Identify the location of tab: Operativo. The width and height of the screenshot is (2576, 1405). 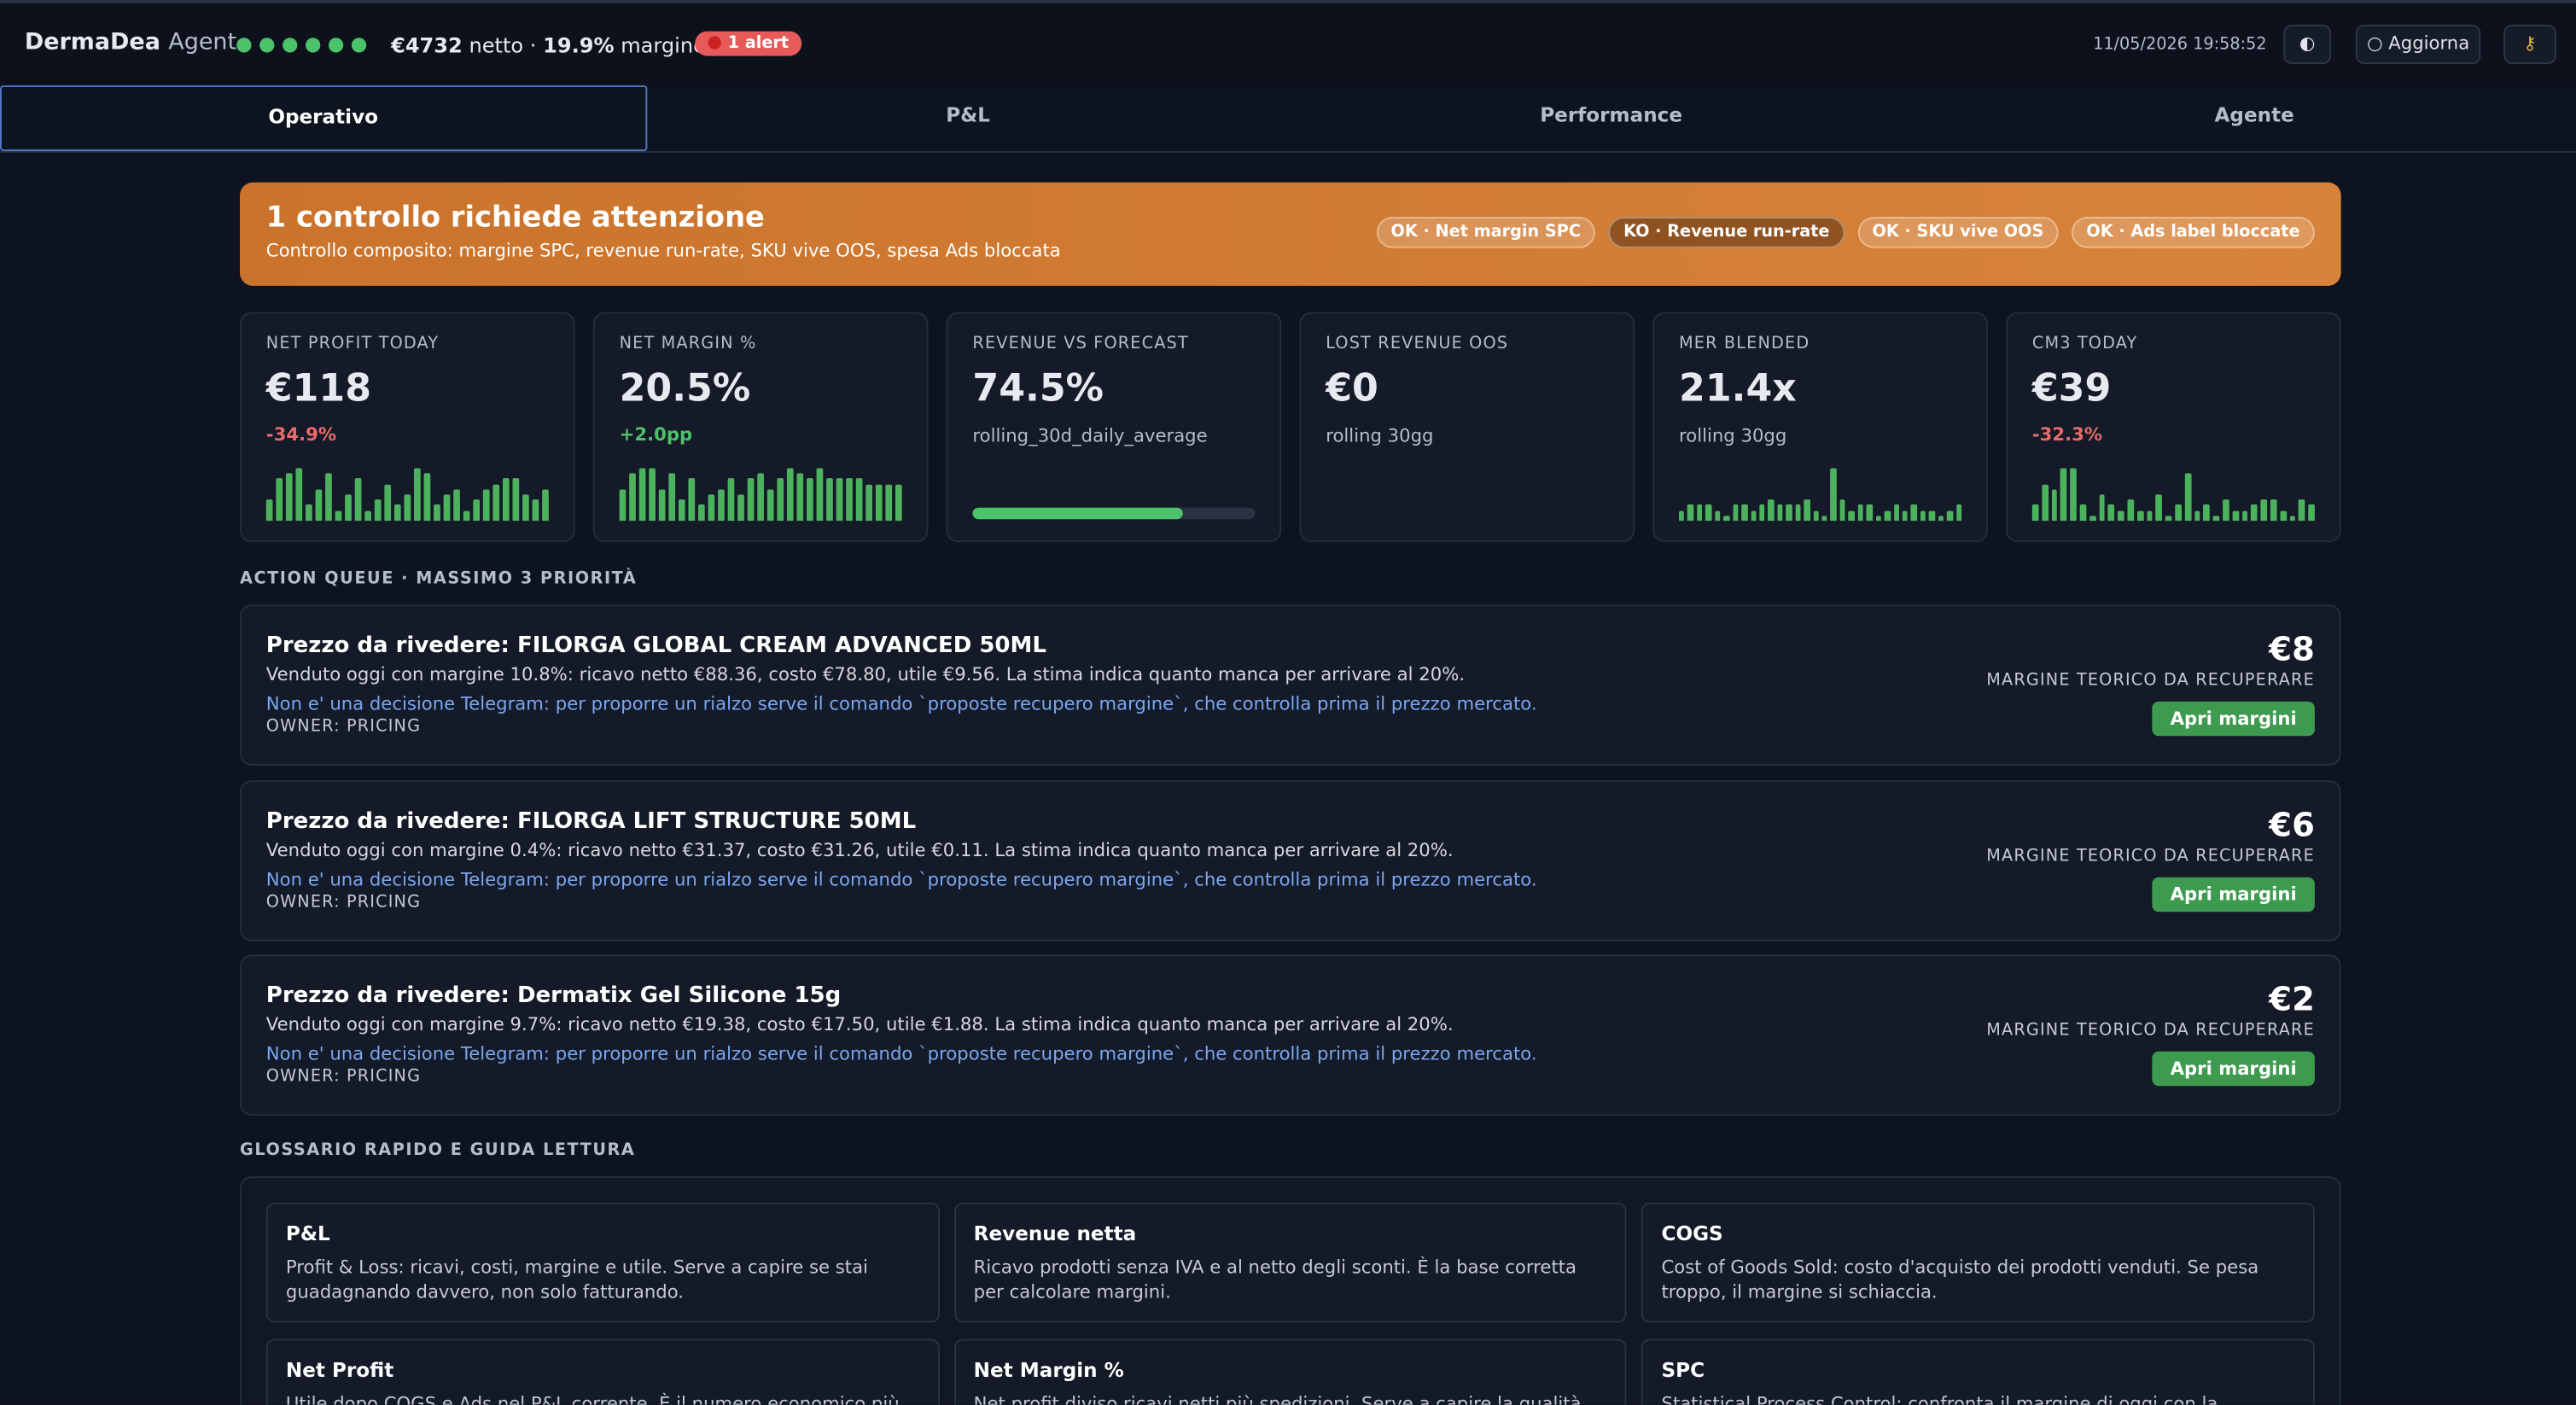
(323, 118).